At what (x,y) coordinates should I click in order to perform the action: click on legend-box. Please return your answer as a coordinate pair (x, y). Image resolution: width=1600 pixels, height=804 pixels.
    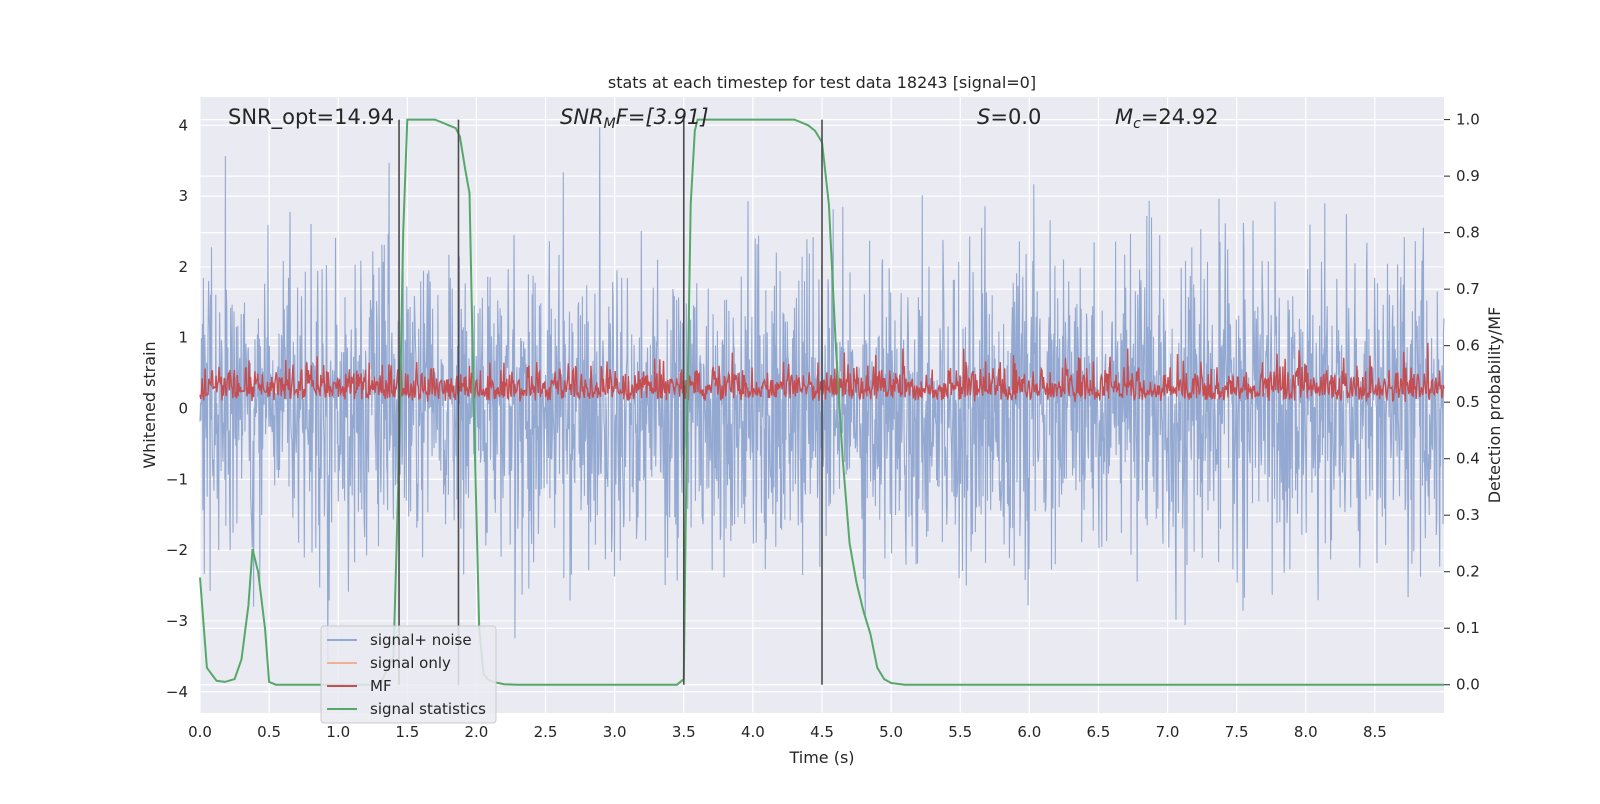
    Looking at the image, I should click on (408, 674).